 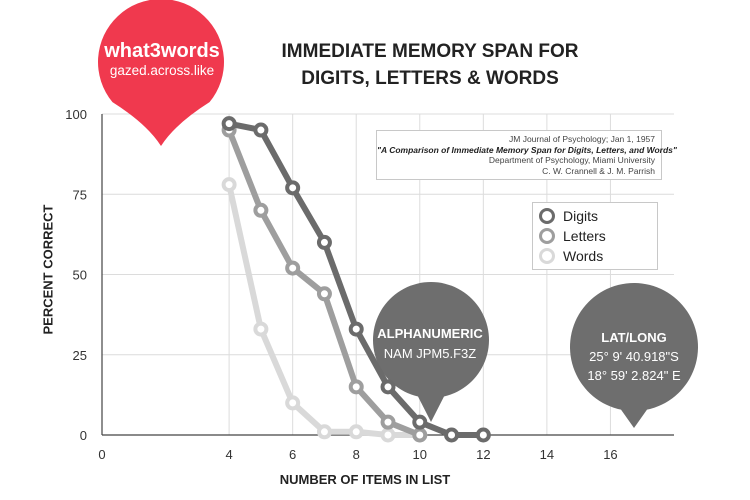 I want to click on x-tick-label: 12, so click(x=483, y=454).